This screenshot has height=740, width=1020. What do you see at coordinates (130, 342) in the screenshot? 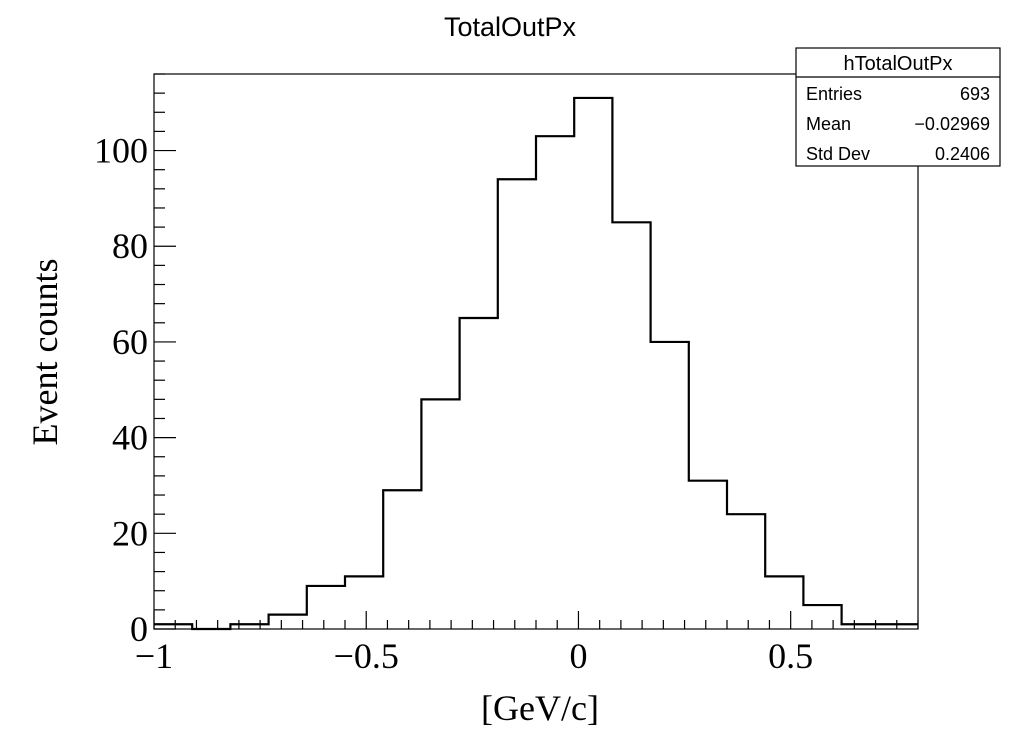
I see `y-tick-label: 60` at bounding box center [130, 342].